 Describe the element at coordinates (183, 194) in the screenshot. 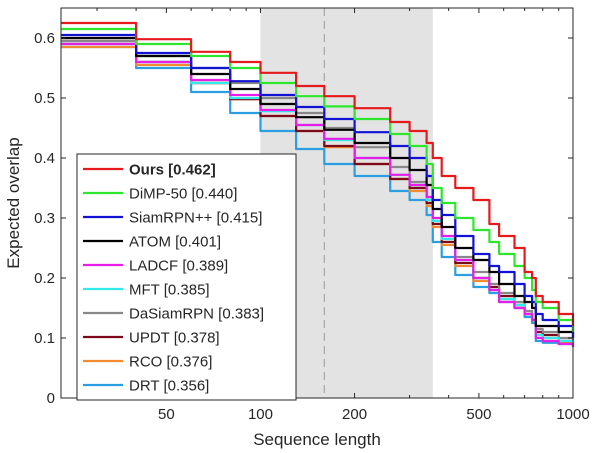

I see `legend-label: DiMP-50 [0.440]` at that location.